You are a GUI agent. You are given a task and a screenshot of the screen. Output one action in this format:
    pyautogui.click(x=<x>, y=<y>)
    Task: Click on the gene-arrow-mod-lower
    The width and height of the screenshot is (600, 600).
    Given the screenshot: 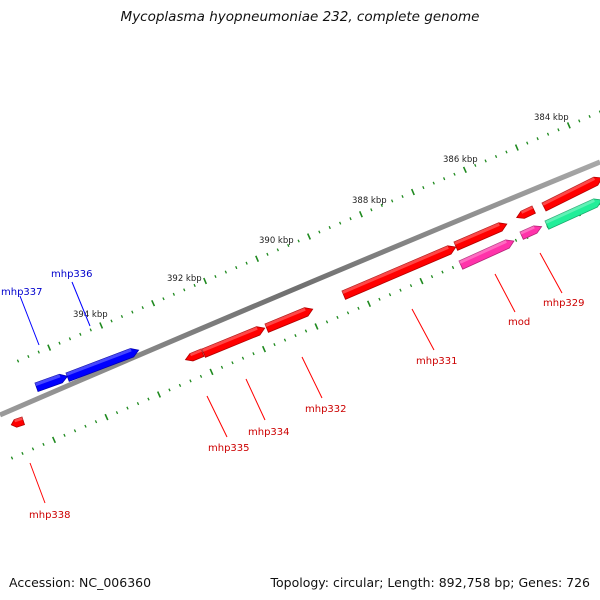 What is the action you would take?
    pyautogui.click(x=486, y=254)
    